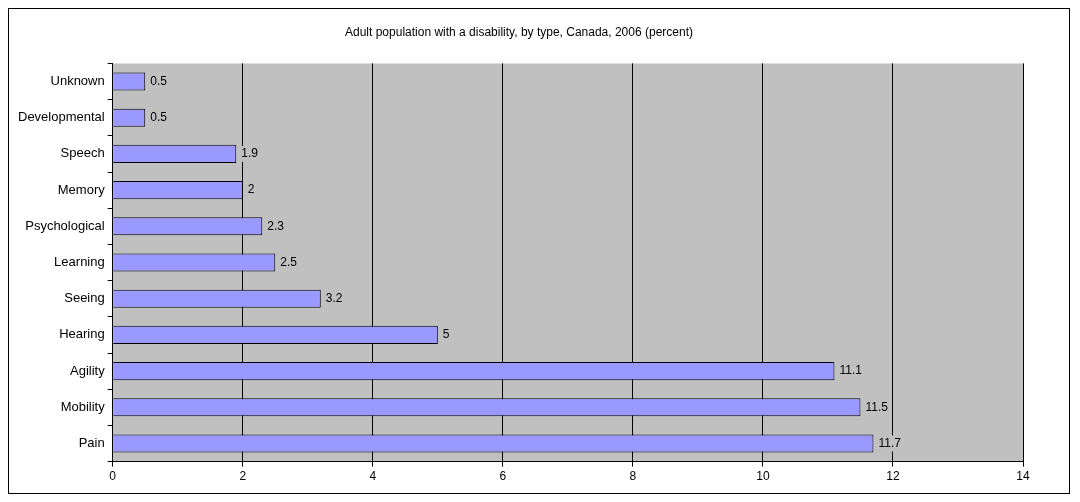 This screenshot has width=1080, height=502. I want to click on y-tick-label: Psychological, so click(65, 225).